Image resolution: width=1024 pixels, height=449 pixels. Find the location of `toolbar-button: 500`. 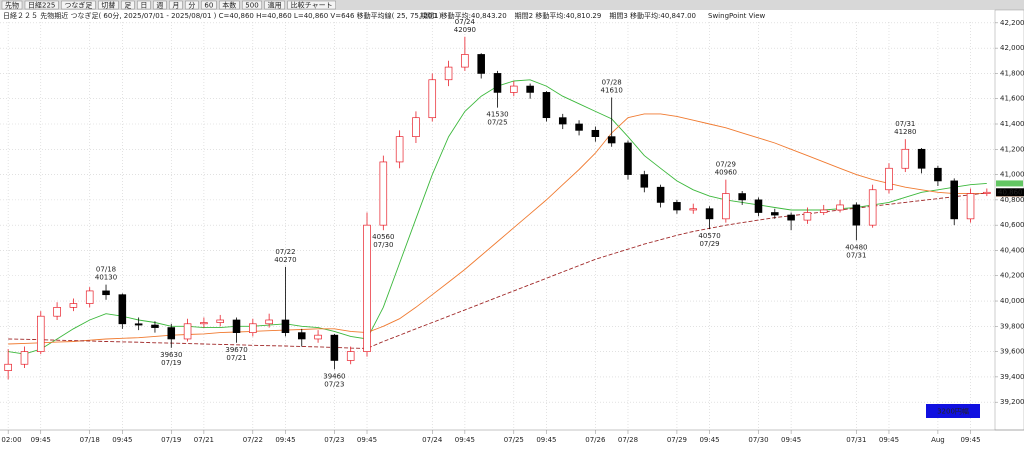

toolbar-button: 500 is located at coordinates (251, 6).